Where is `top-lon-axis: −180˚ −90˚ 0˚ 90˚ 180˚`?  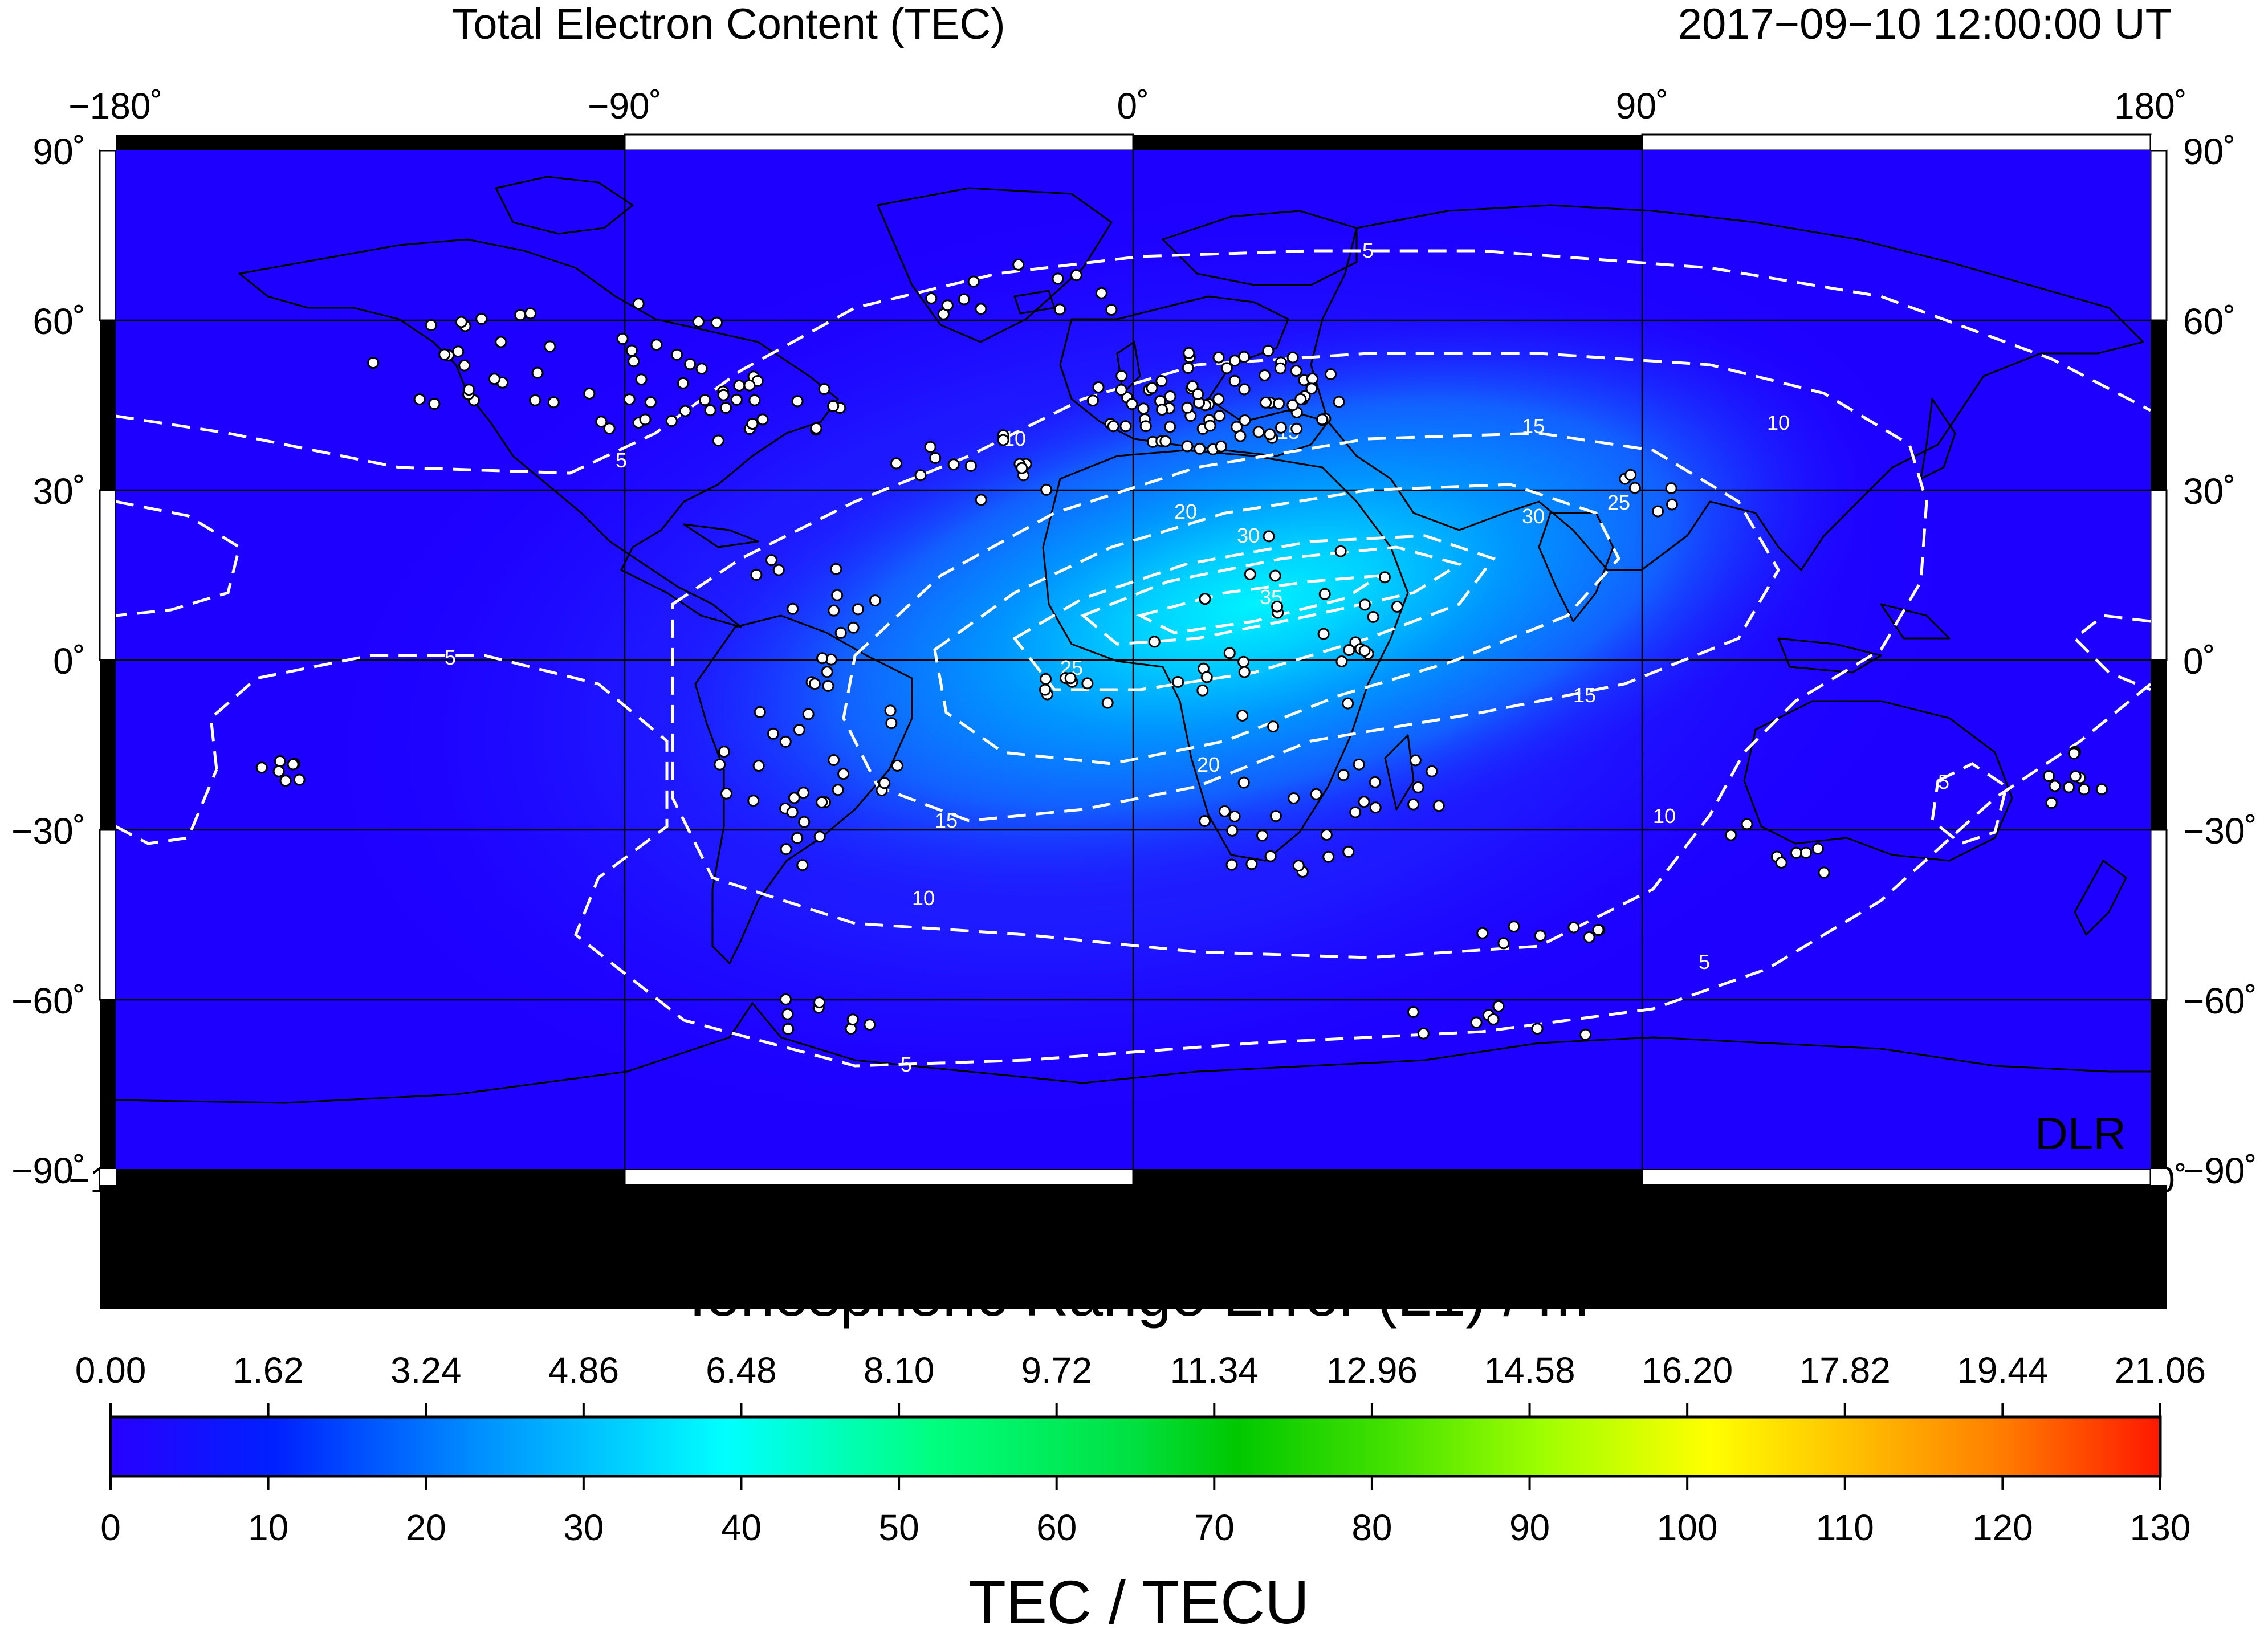
top-lon-axis: −180˚ −90˚ 0˚ 90˚ 180˚ is located at coordinates (1127, 106).